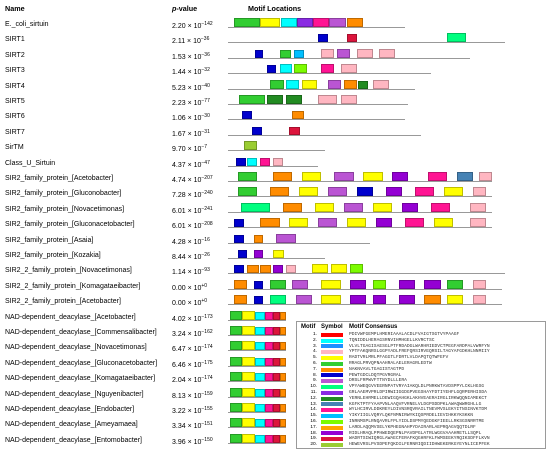 This screenshot has height=453, width=550. Describe the element at coordinates (204, 301) in the screenshot. I see `pvalue-exponent: +0` at that location.